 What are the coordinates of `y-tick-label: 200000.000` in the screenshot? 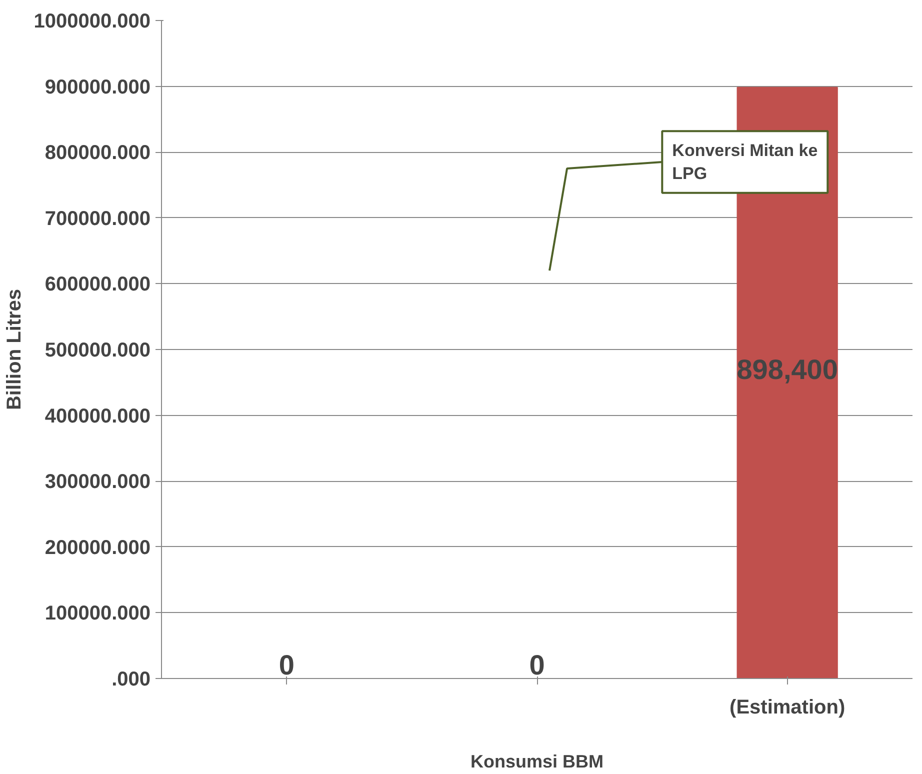 It's located at (97, 547).